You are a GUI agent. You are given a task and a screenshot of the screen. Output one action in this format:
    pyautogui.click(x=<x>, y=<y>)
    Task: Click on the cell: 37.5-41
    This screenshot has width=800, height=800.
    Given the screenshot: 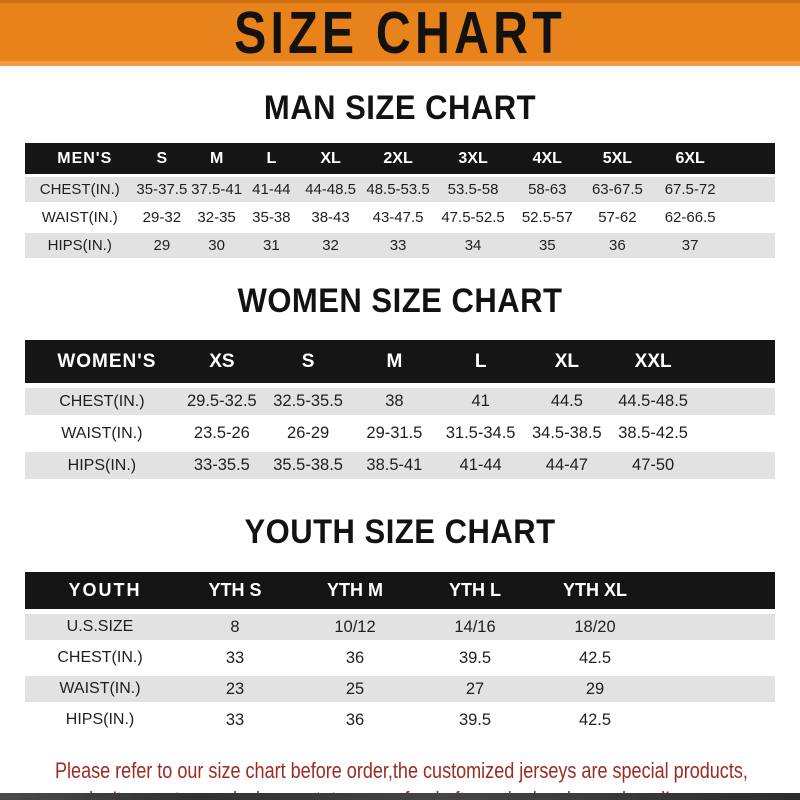 What is the action you would take?
    pyautogui.click(x=216, y=189)
    